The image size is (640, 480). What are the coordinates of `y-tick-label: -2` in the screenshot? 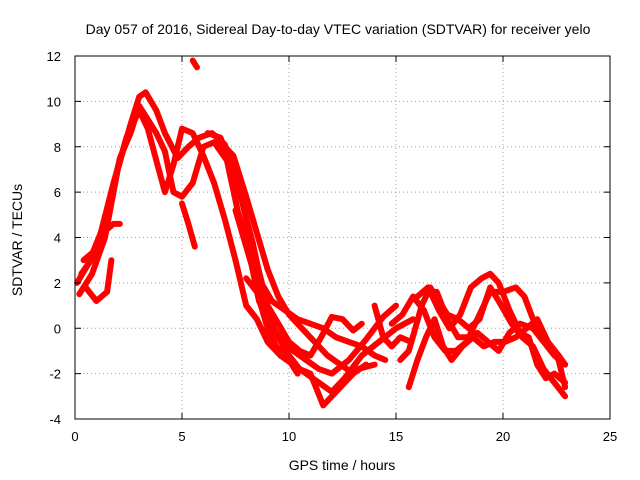 It's located at (55, 374).